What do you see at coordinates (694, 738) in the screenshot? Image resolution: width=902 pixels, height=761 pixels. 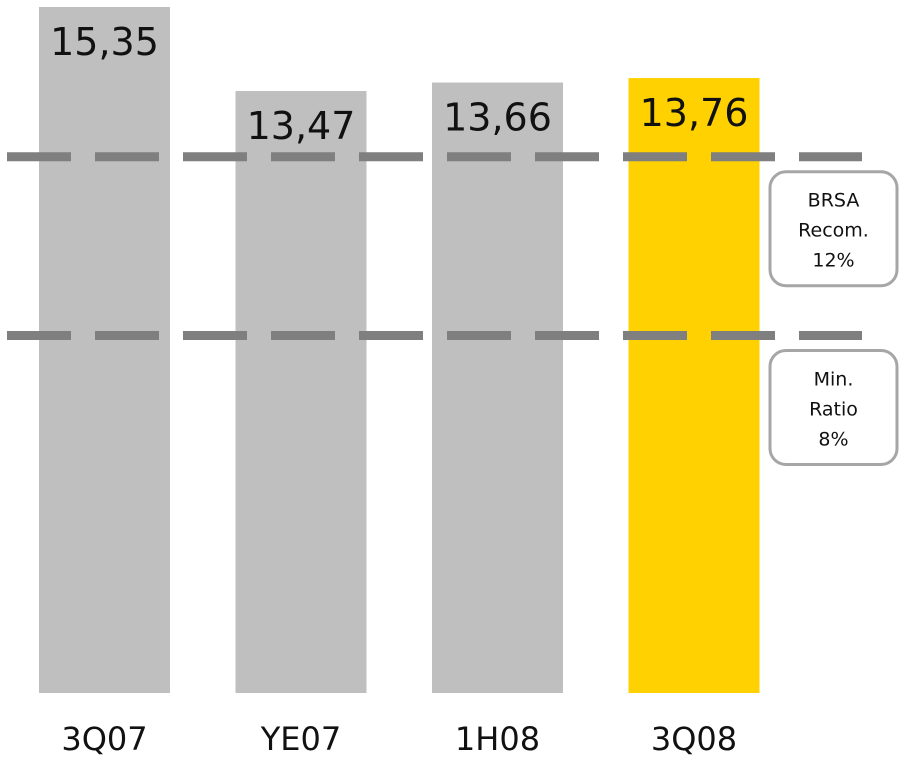 I see `category-label-3q08: 3Q08` at bounding box center [694, 738].